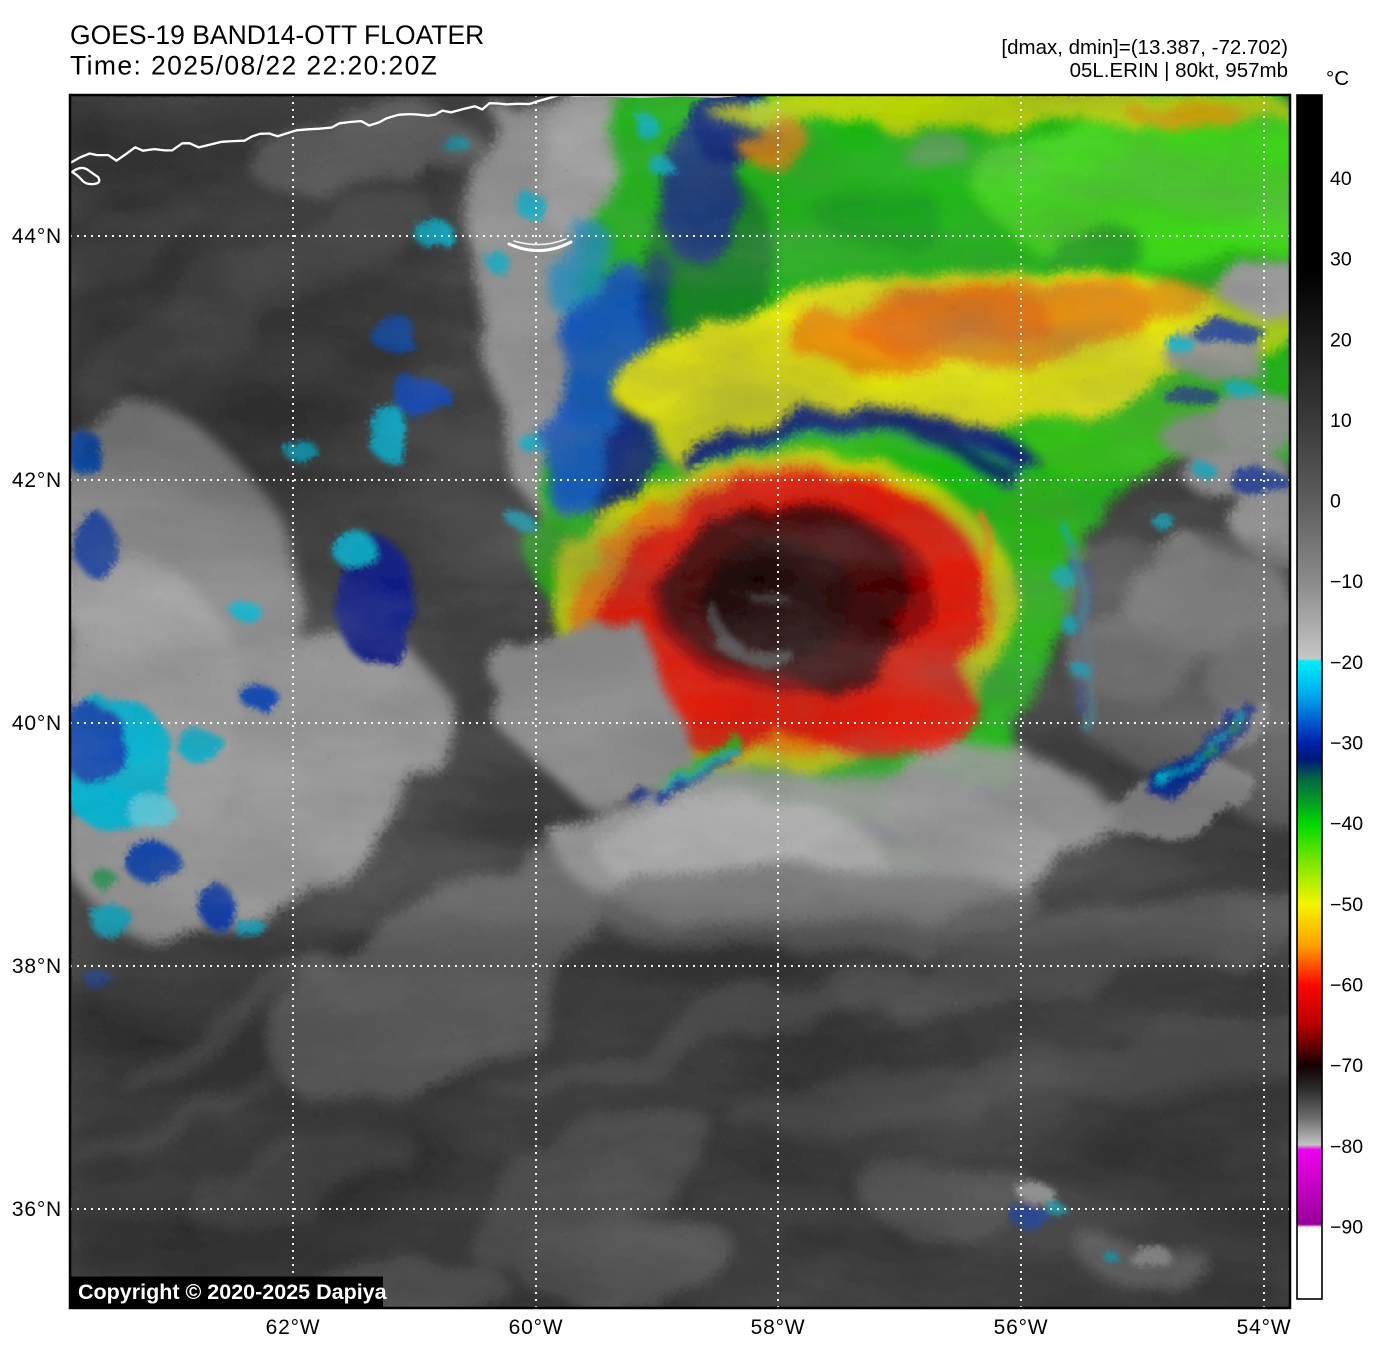  Describe the element at coordinates (37, 723) in the screenshot. I see `svg-text: 40°N` at that location.